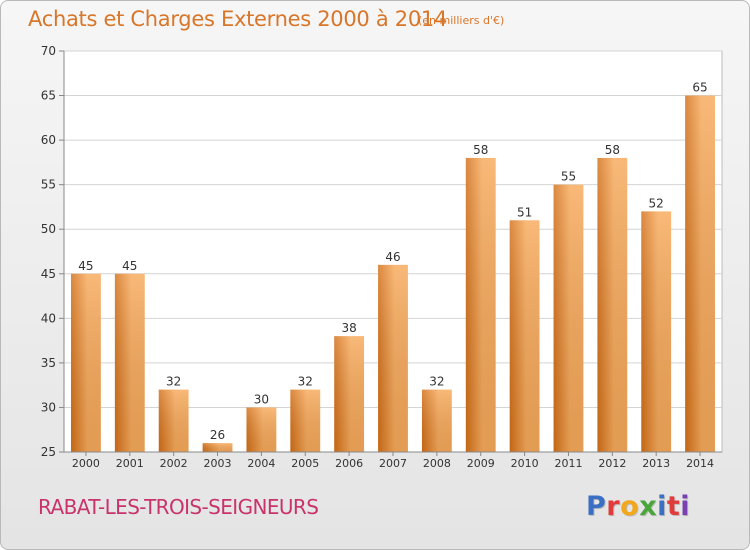 This screenshot has height=550, width=750. Describe the element at coordinates (630, 506) in the screenshot. I see `logo-letter: o` at that location.